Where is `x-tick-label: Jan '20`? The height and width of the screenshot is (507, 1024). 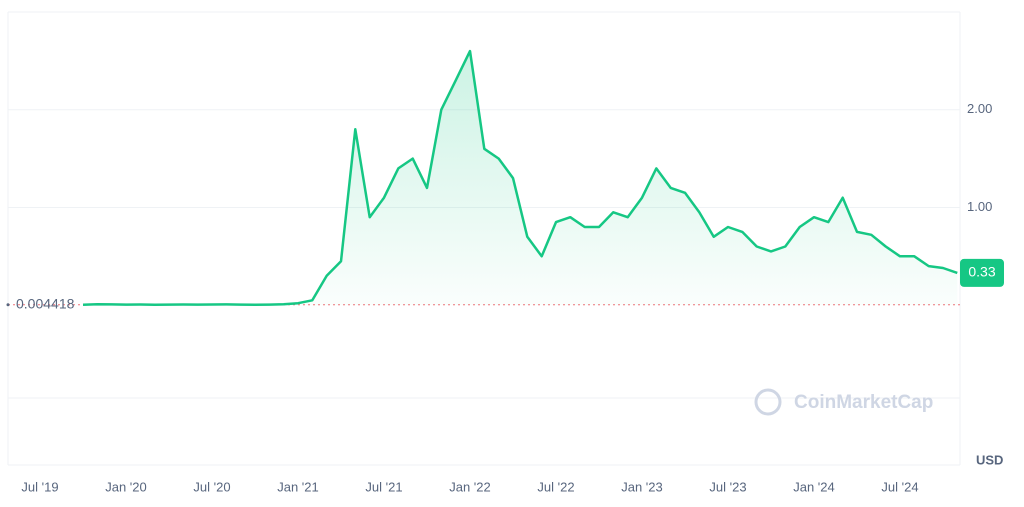
x-tick-label: Jan '20 is located at coordinates (126, 486).